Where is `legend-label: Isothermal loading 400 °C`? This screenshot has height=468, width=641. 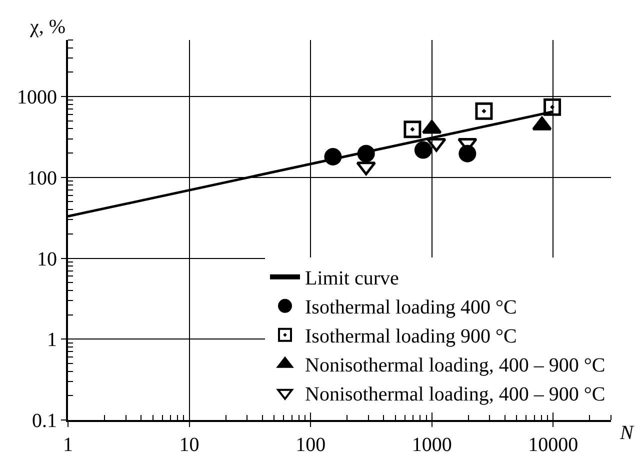 legend-label: Isothermal loading 400 °C is located at coordinates (411, 307).